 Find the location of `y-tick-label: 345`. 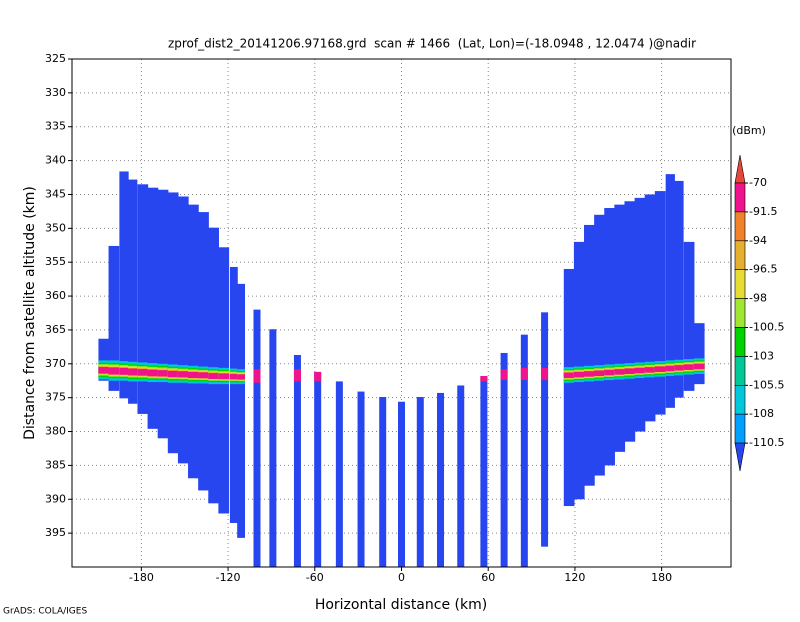

y-tick-label: 345 is located at coordinates (55, 193).